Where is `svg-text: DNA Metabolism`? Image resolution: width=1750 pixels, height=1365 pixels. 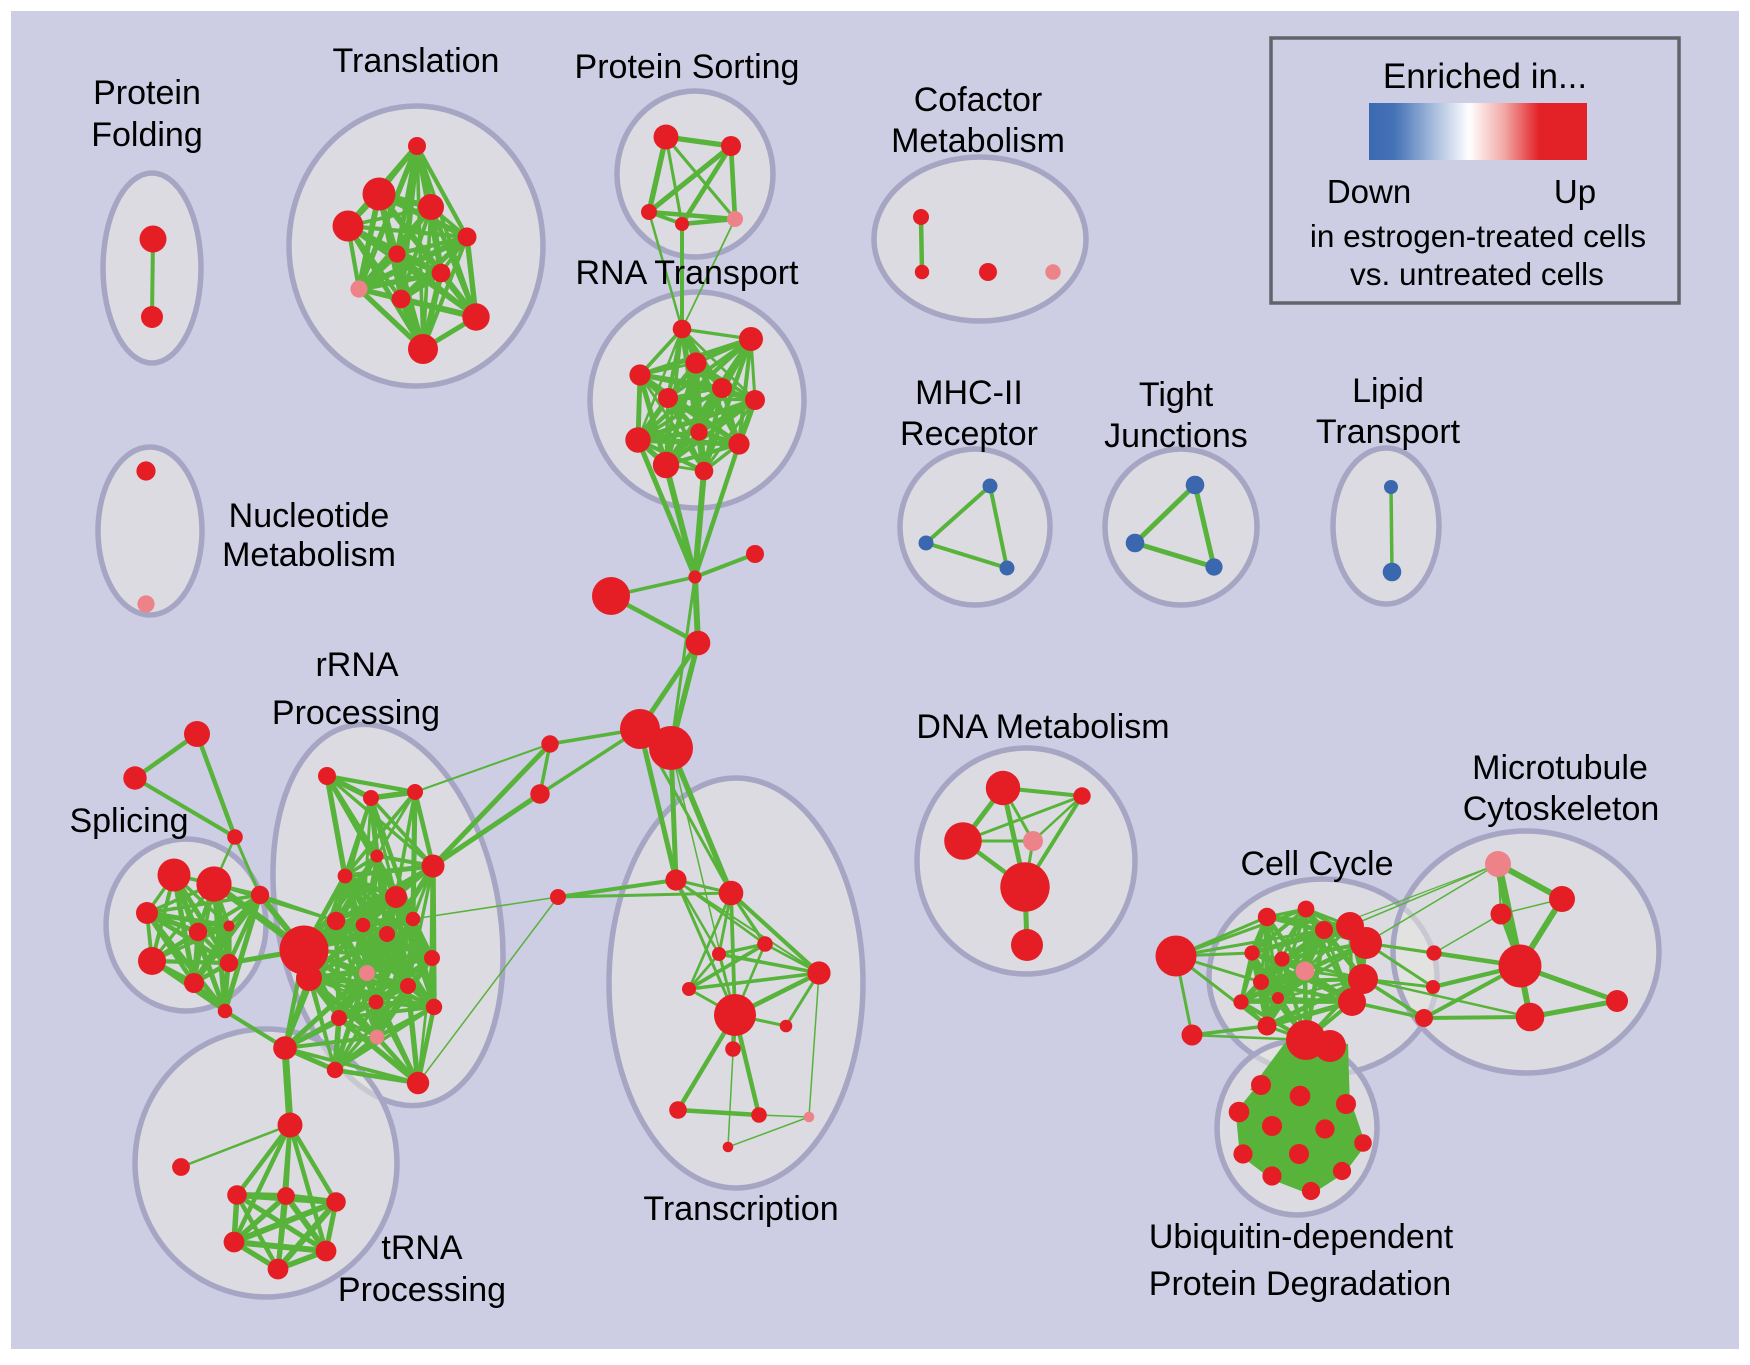 svg-text: DNA Metabolism is located at coordinates (1042, 727).